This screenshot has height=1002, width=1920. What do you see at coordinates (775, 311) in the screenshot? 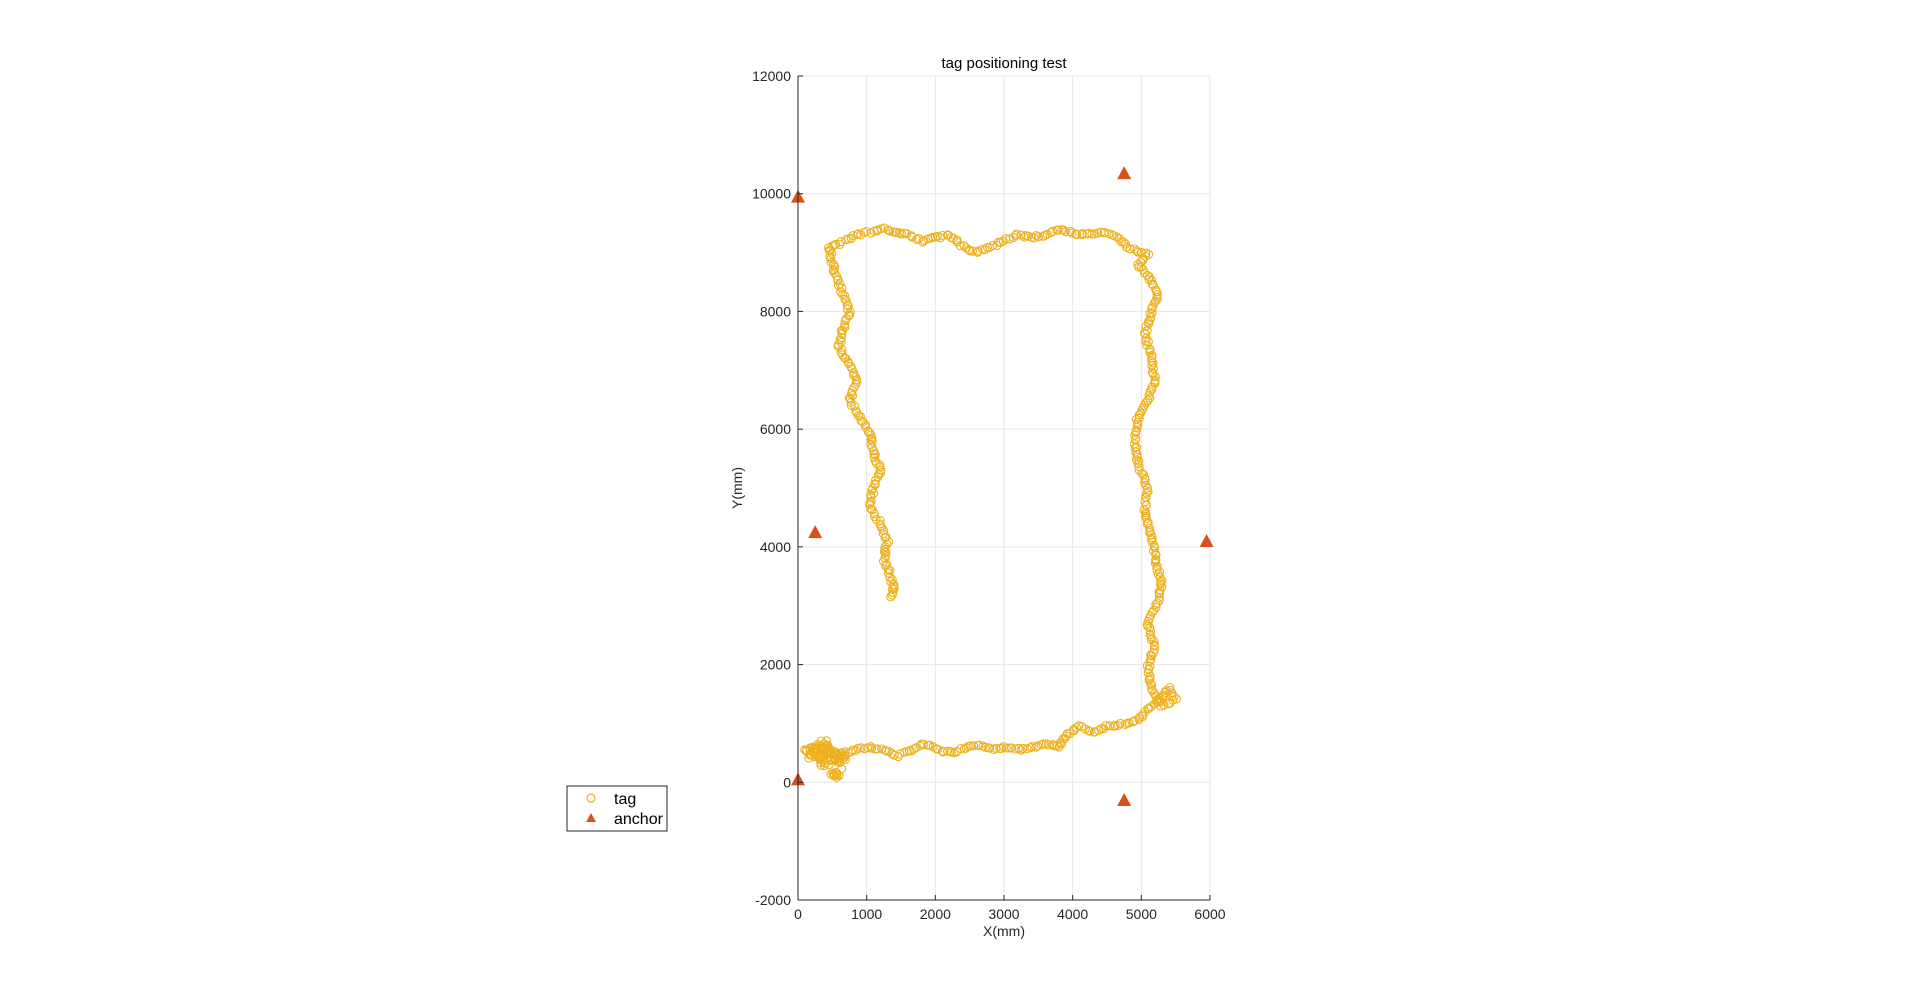
I see `y-tick-label: 8000` at bounding box center [775, 311].